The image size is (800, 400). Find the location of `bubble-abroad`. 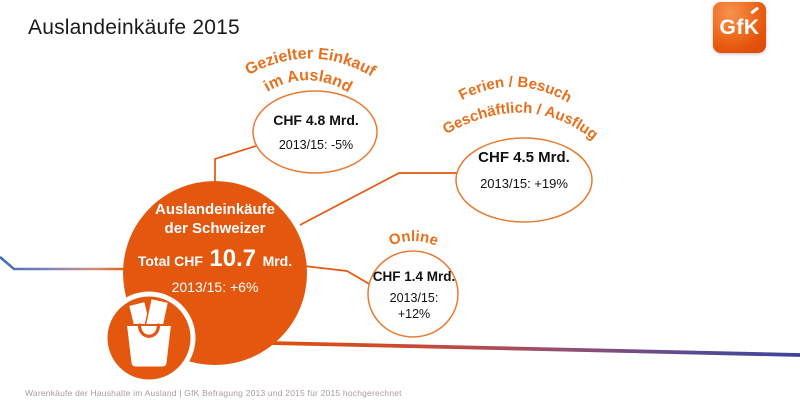

bubble-abroad is located at coordinates (315, 132).